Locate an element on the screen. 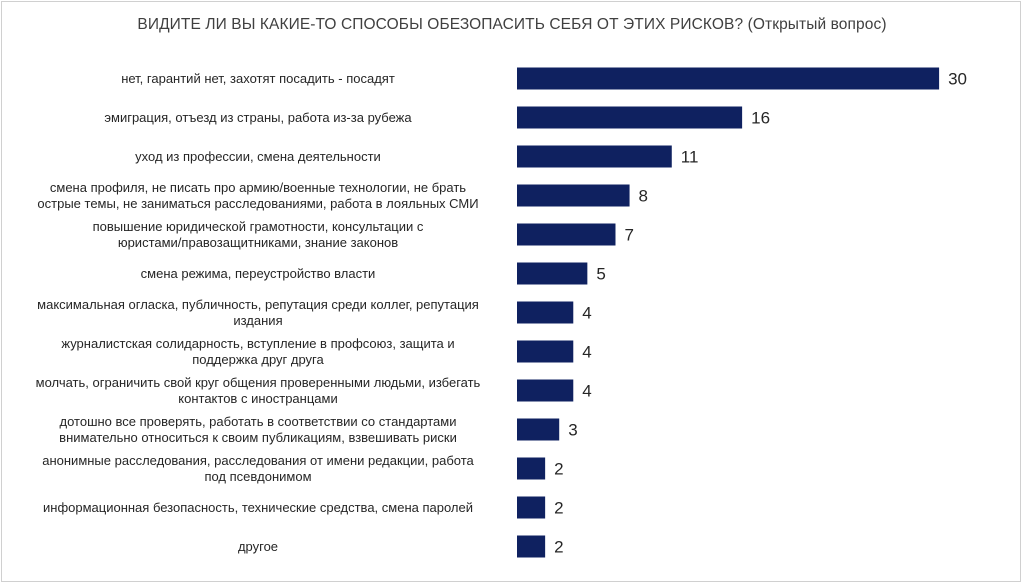 The image size is (1024, 585). category-label: смена режима, переустройство власти is located at coordinates (258, 273).